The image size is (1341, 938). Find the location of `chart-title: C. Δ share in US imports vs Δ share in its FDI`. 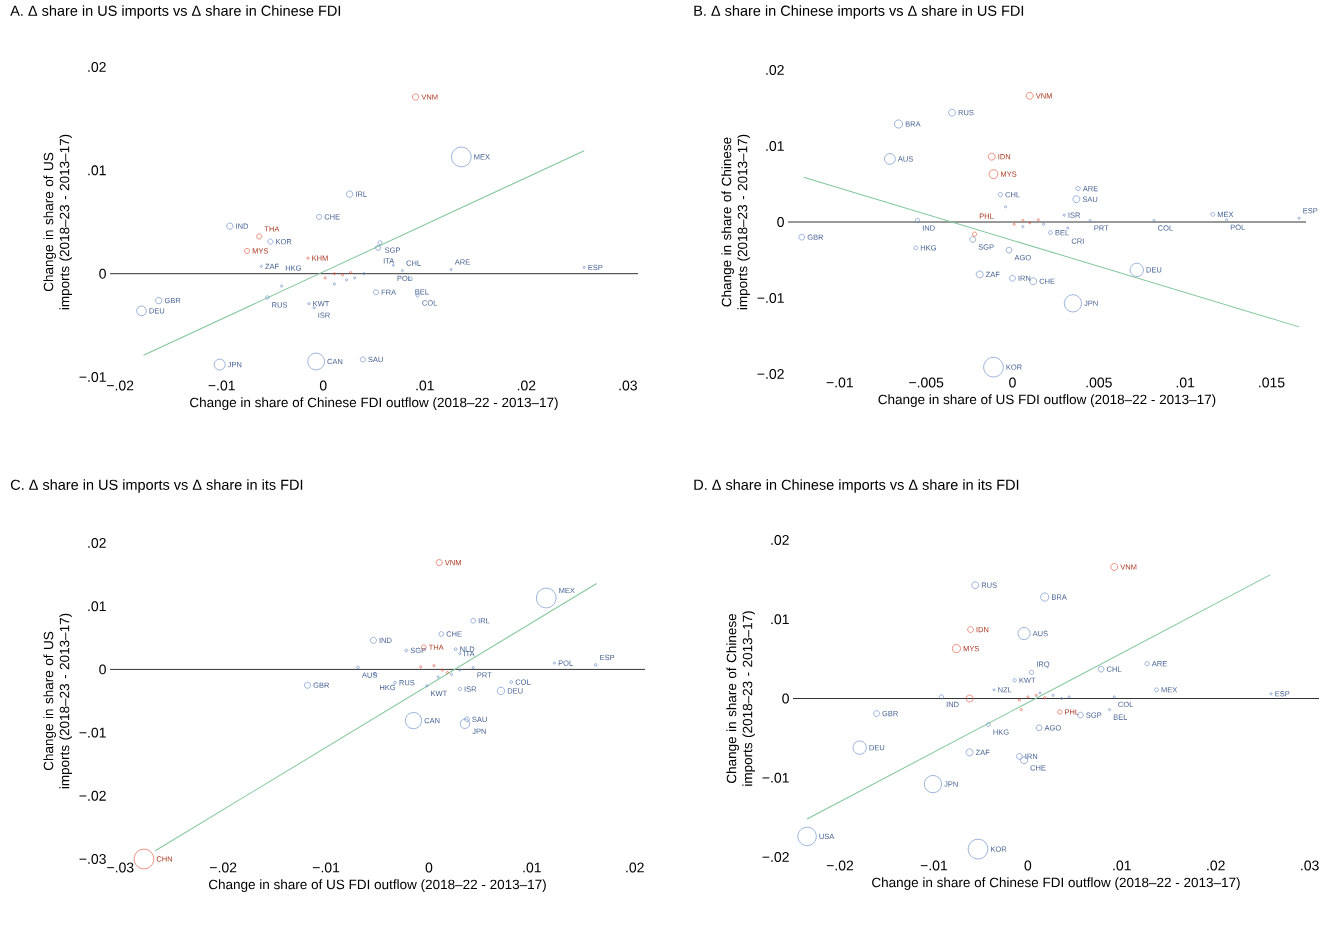

chart-title: C. Δ share in US imports vs Δ share in its FDI is located at coordinates (156, 486).